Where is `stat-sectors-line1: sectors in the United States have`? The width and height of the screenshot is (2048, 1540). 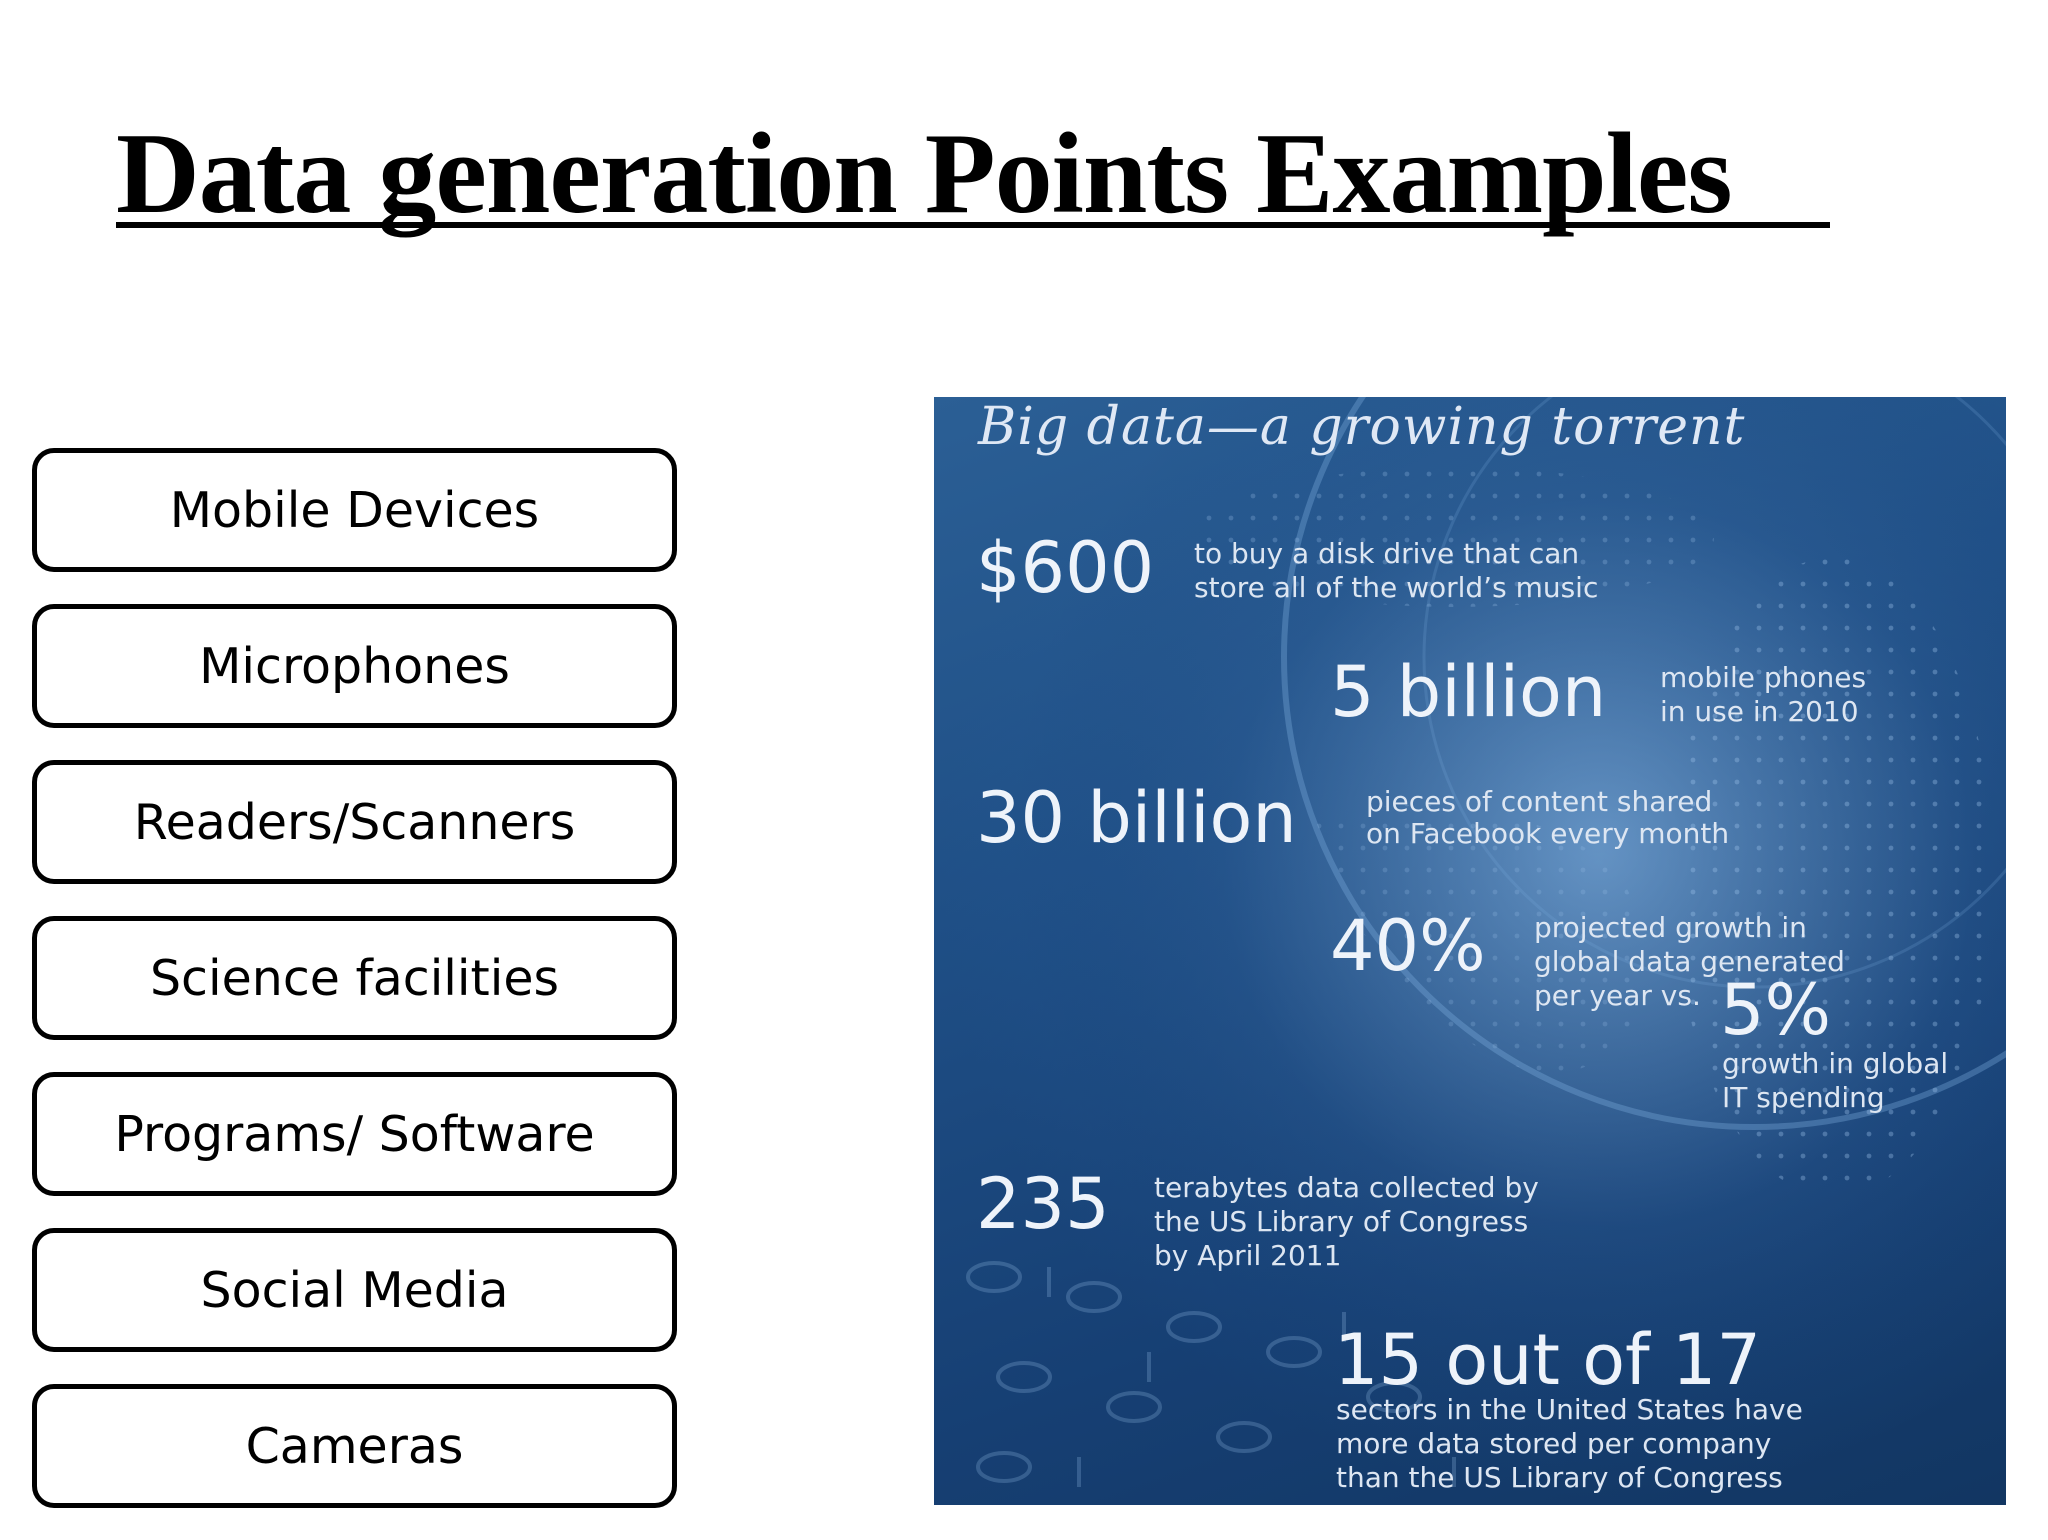 stat-sectors-line1: sectors in the United States have is located at coordinates (1569, 1409).